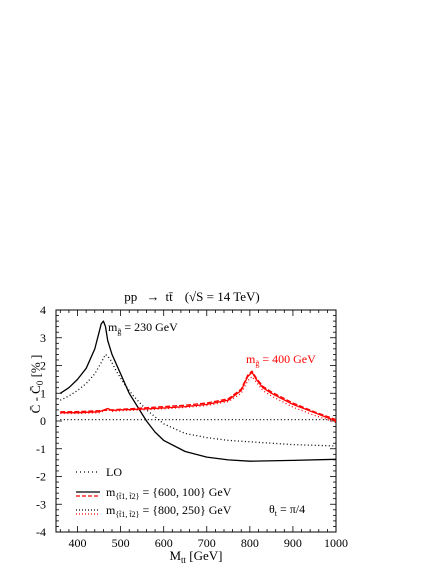  Describe the element at coordinates (287, 510) in the screenshot. I see `annotation-theta: θt = π/4` at that location.